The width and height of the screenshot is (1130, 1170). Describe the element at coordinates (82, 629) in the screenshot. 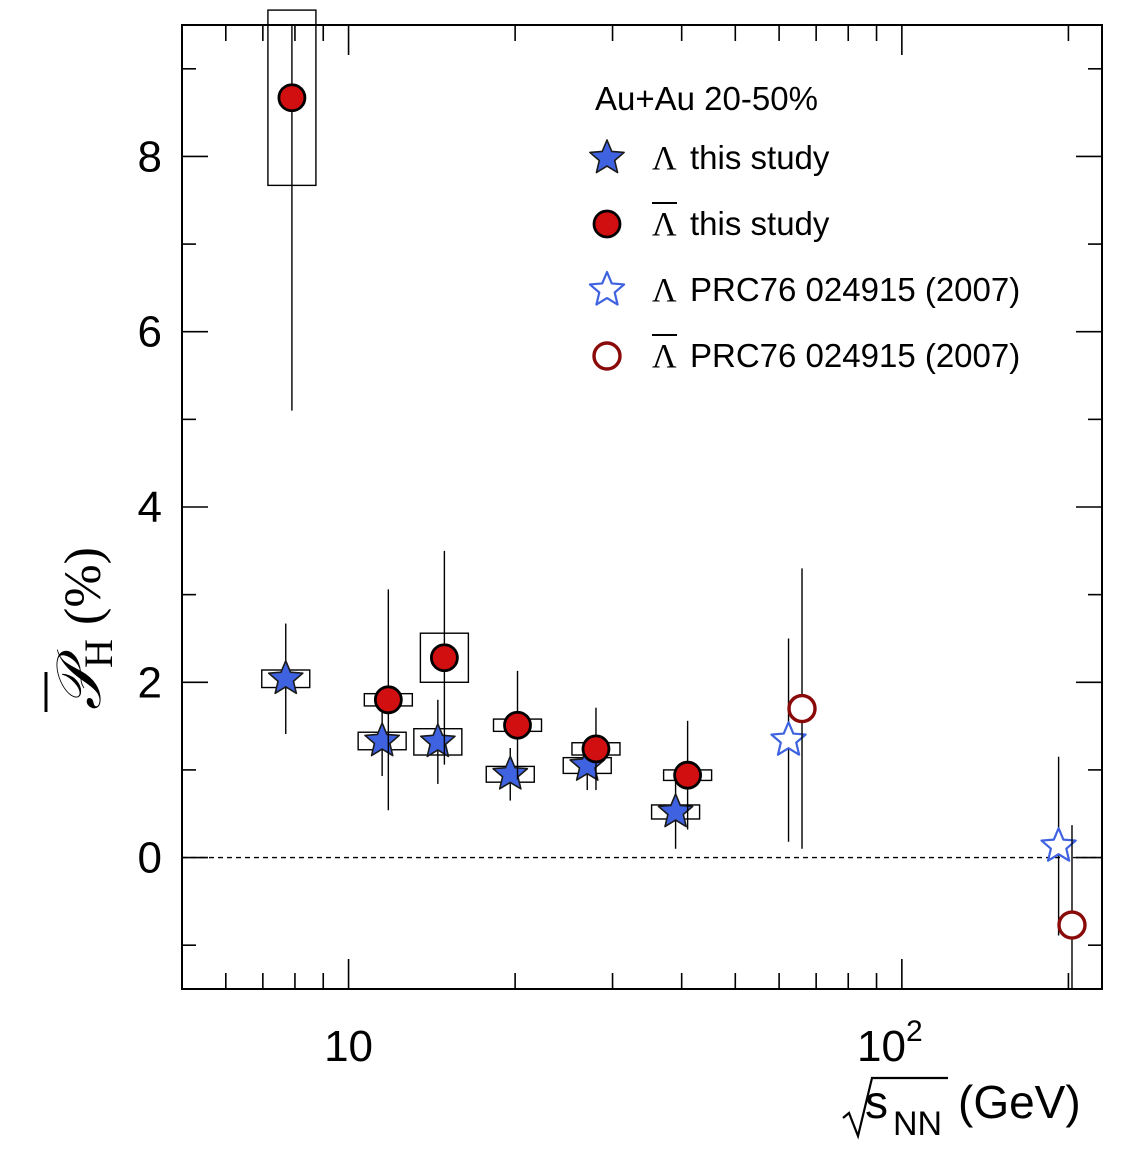

I see `y-axis-label: 𝒫H(%)` at that location.